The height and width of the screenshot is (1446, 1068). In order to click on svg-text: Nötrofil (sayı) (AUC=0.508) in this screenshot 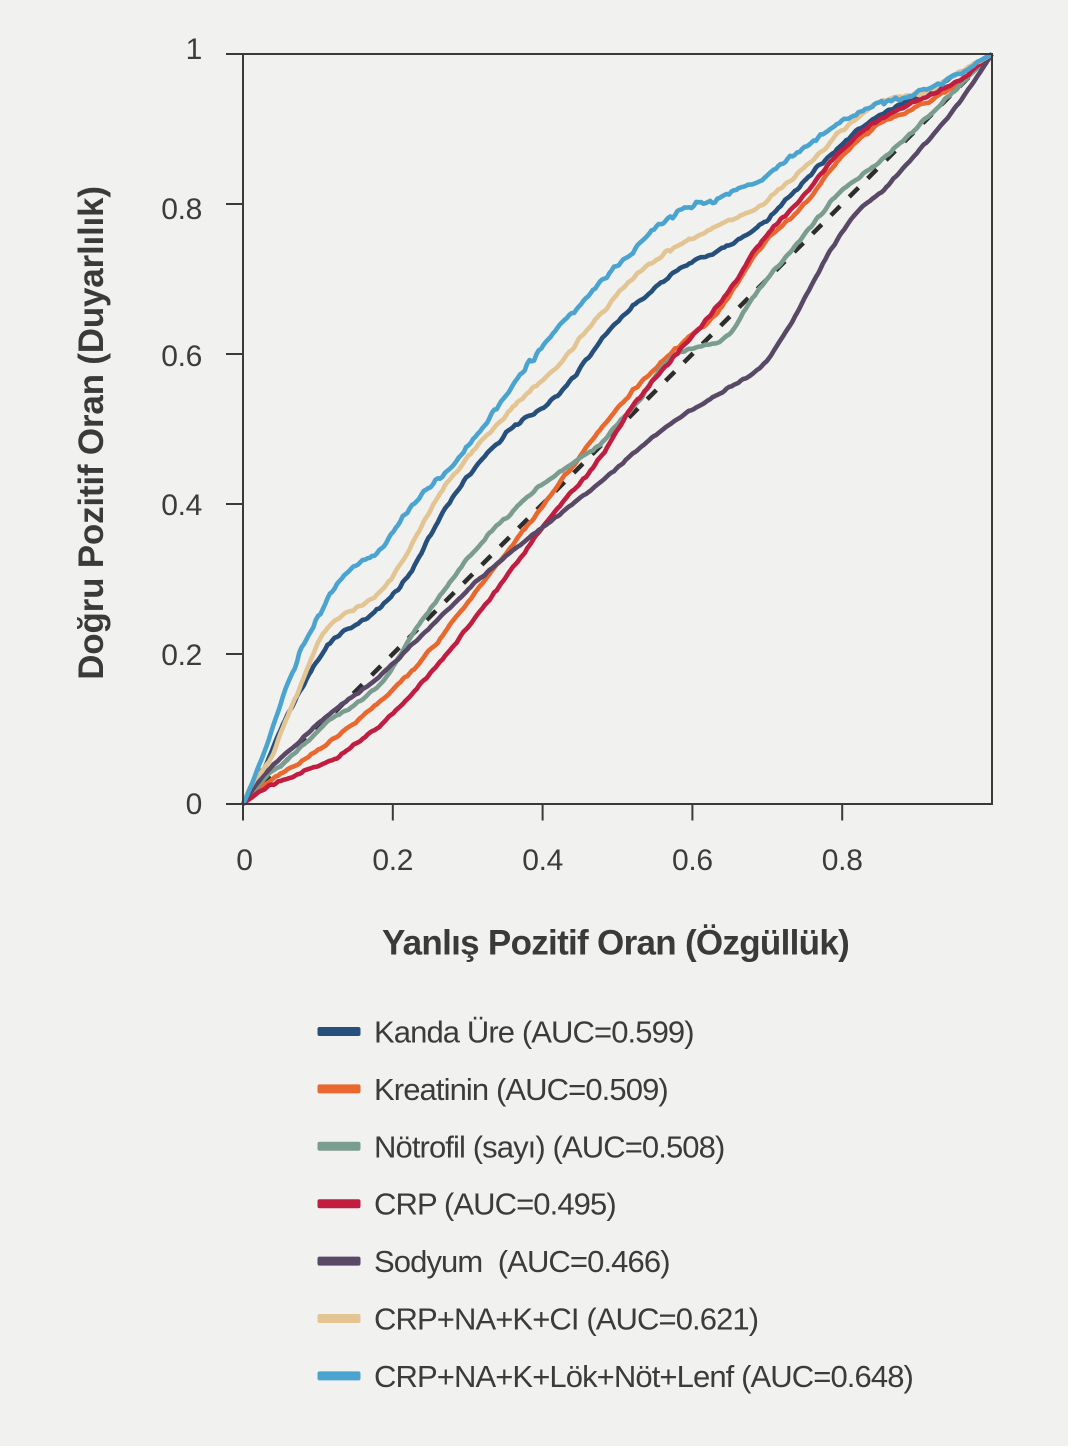, I will do `click(549, 1146)`.